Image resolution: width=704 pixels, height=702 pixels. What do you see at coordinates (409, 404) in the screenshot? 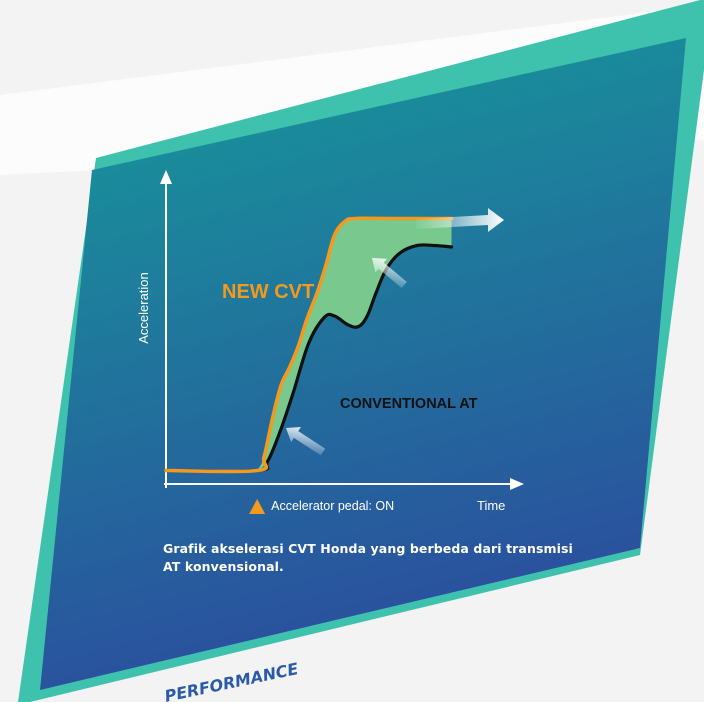
I see `series-label-conventional-at: CONVENTIONAL AT` at bounding box center [409, 404].